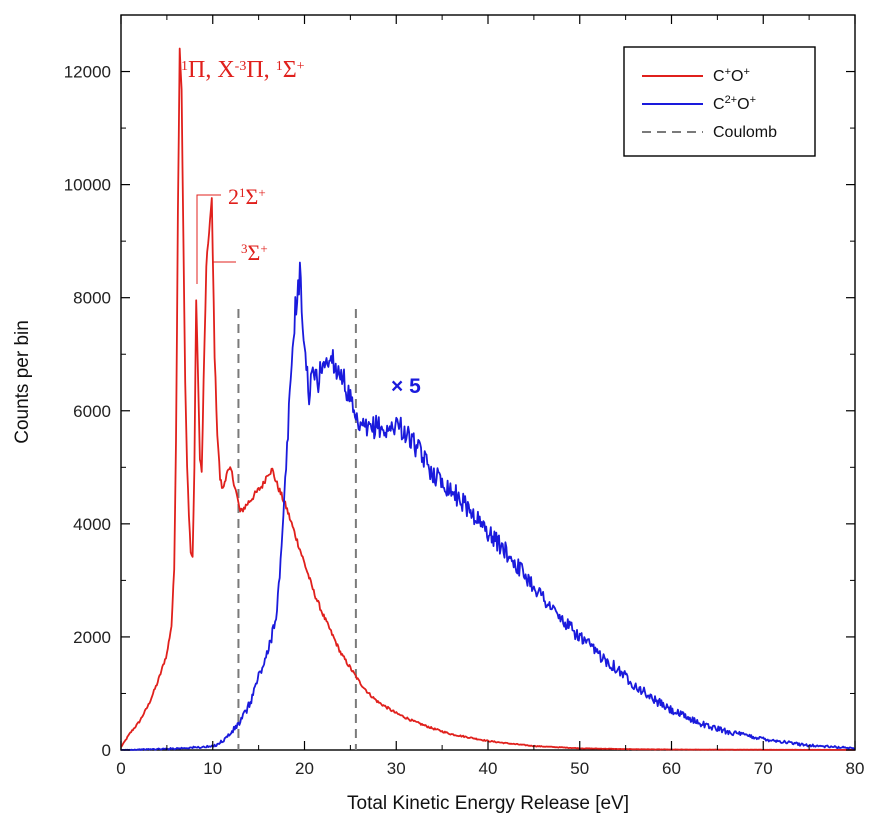 The width and height of the screenshot is (870, 827). Describe the element at coordinates (212, 768) in the screenshot. I see `x-tick-label: 10` at that location.